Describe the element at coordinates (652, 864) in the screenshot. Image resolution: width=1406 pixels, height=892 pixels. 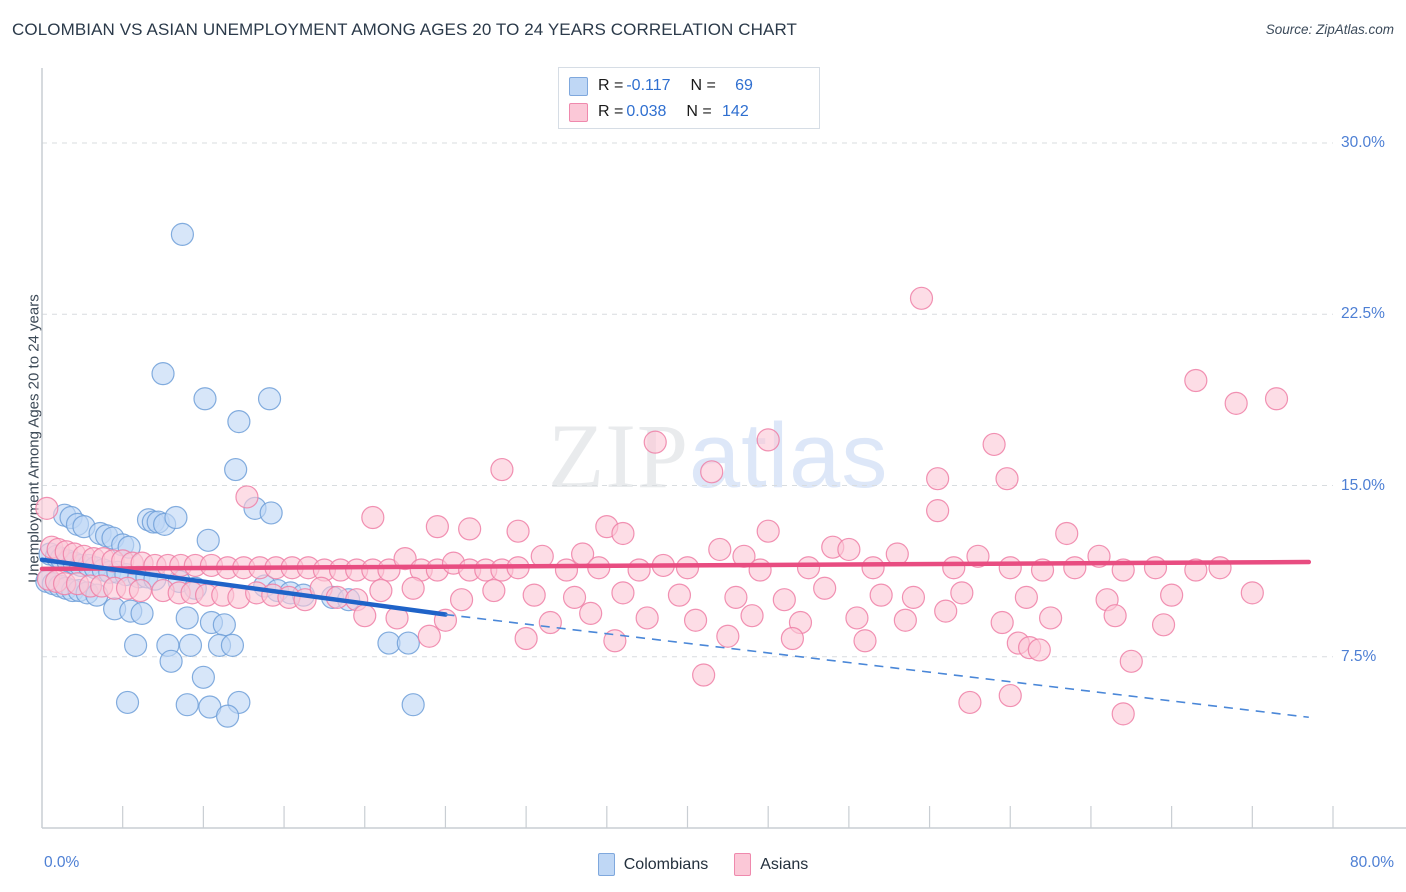
I see `legend-item-colombians: Colombians` at that location.